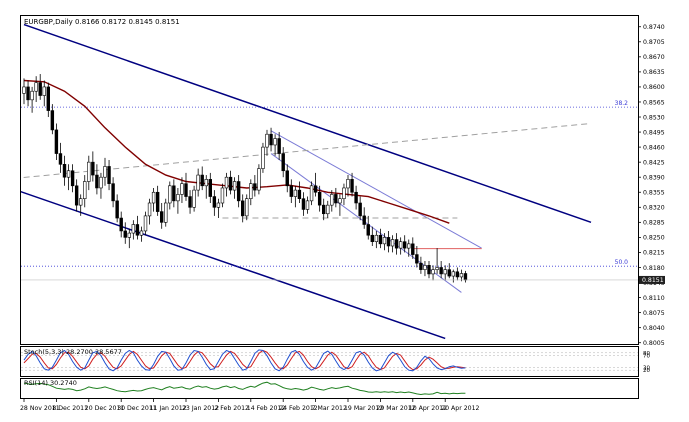 Image resolution: width=689 pixels, height=422 pixels. Describe the element at coordinates (329, 408) in the screenshot. I see `date-tick-label: 7 Mar 2012` at that location.